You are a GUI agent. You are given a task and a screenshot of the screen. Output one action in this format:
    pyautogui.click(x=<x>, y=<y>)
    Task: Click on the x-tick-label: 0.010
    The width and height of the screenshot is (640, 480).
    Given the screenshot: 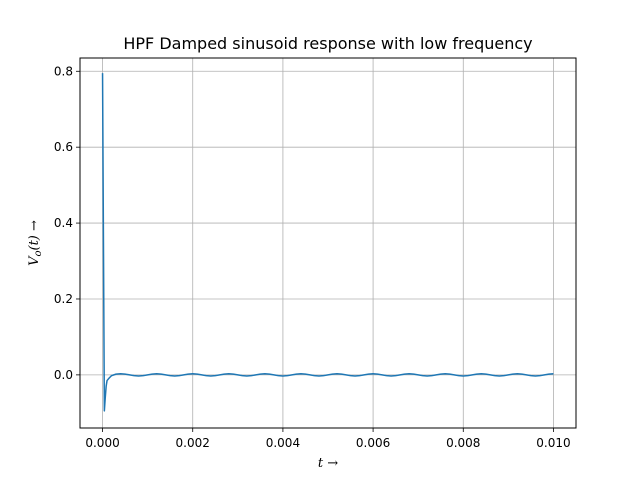 What is the action you would take?
    pyautogui.click(x=553, y=443)
    